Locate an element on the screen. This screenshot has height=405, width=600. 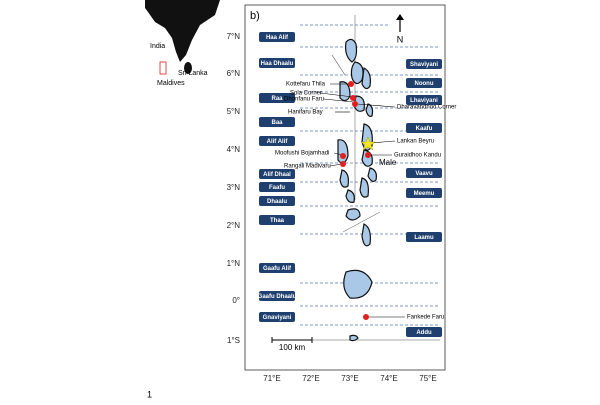
inset-label: India is located at coordinates (157, 46).